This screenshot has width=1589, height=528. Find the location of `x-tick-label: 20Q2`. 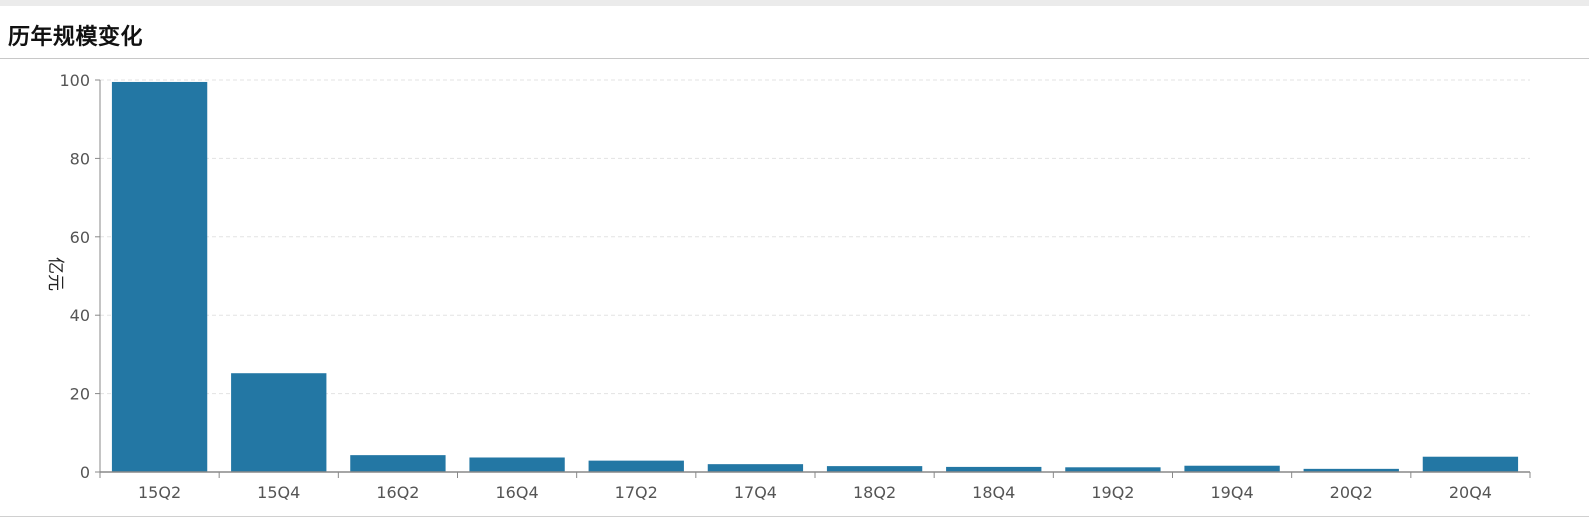

x-tick-label: 20Q2 is located at coordinates (1351, 492).